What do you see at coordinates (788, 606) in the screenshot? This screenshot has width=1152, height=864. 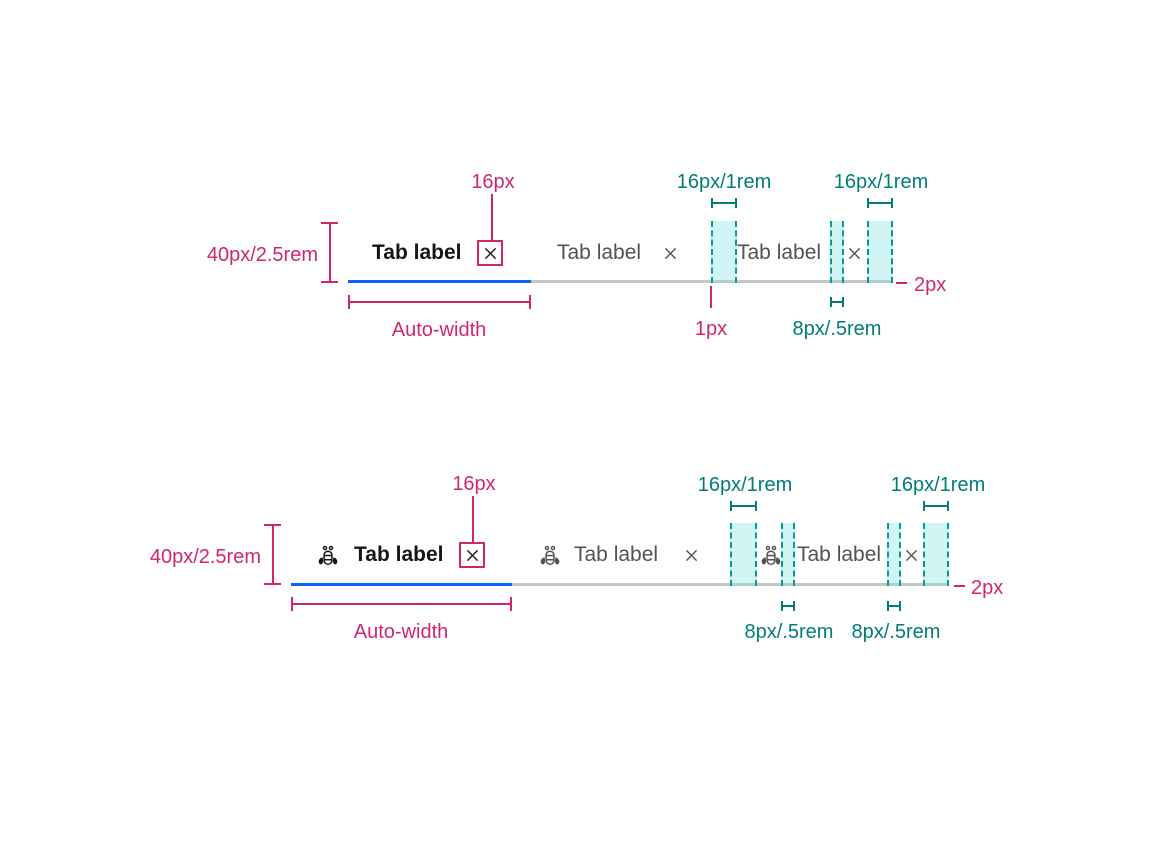 I see `annotation-gap-icon-label-bracket` at bounding box center [788, 606].